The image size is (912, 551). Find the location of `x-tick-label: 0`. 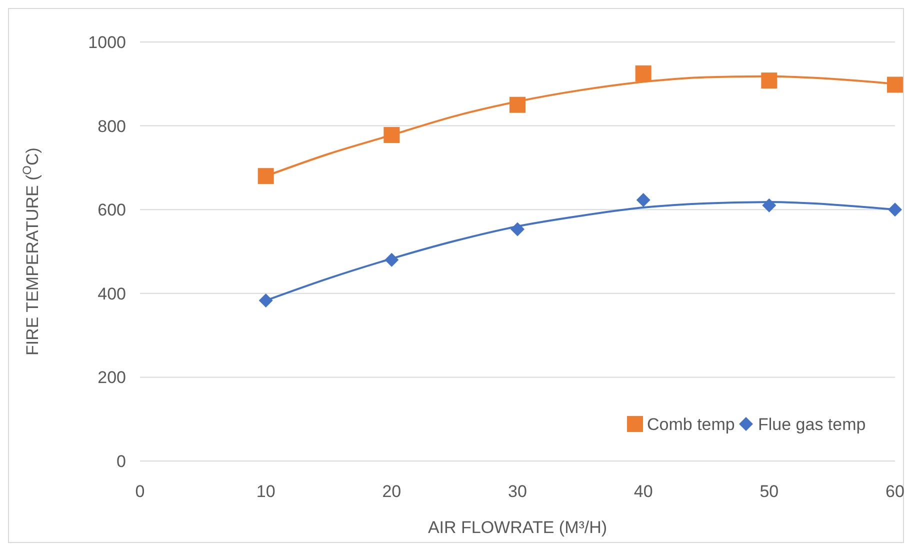

x-tick-label: 0 is located at coordinates (140, 491).